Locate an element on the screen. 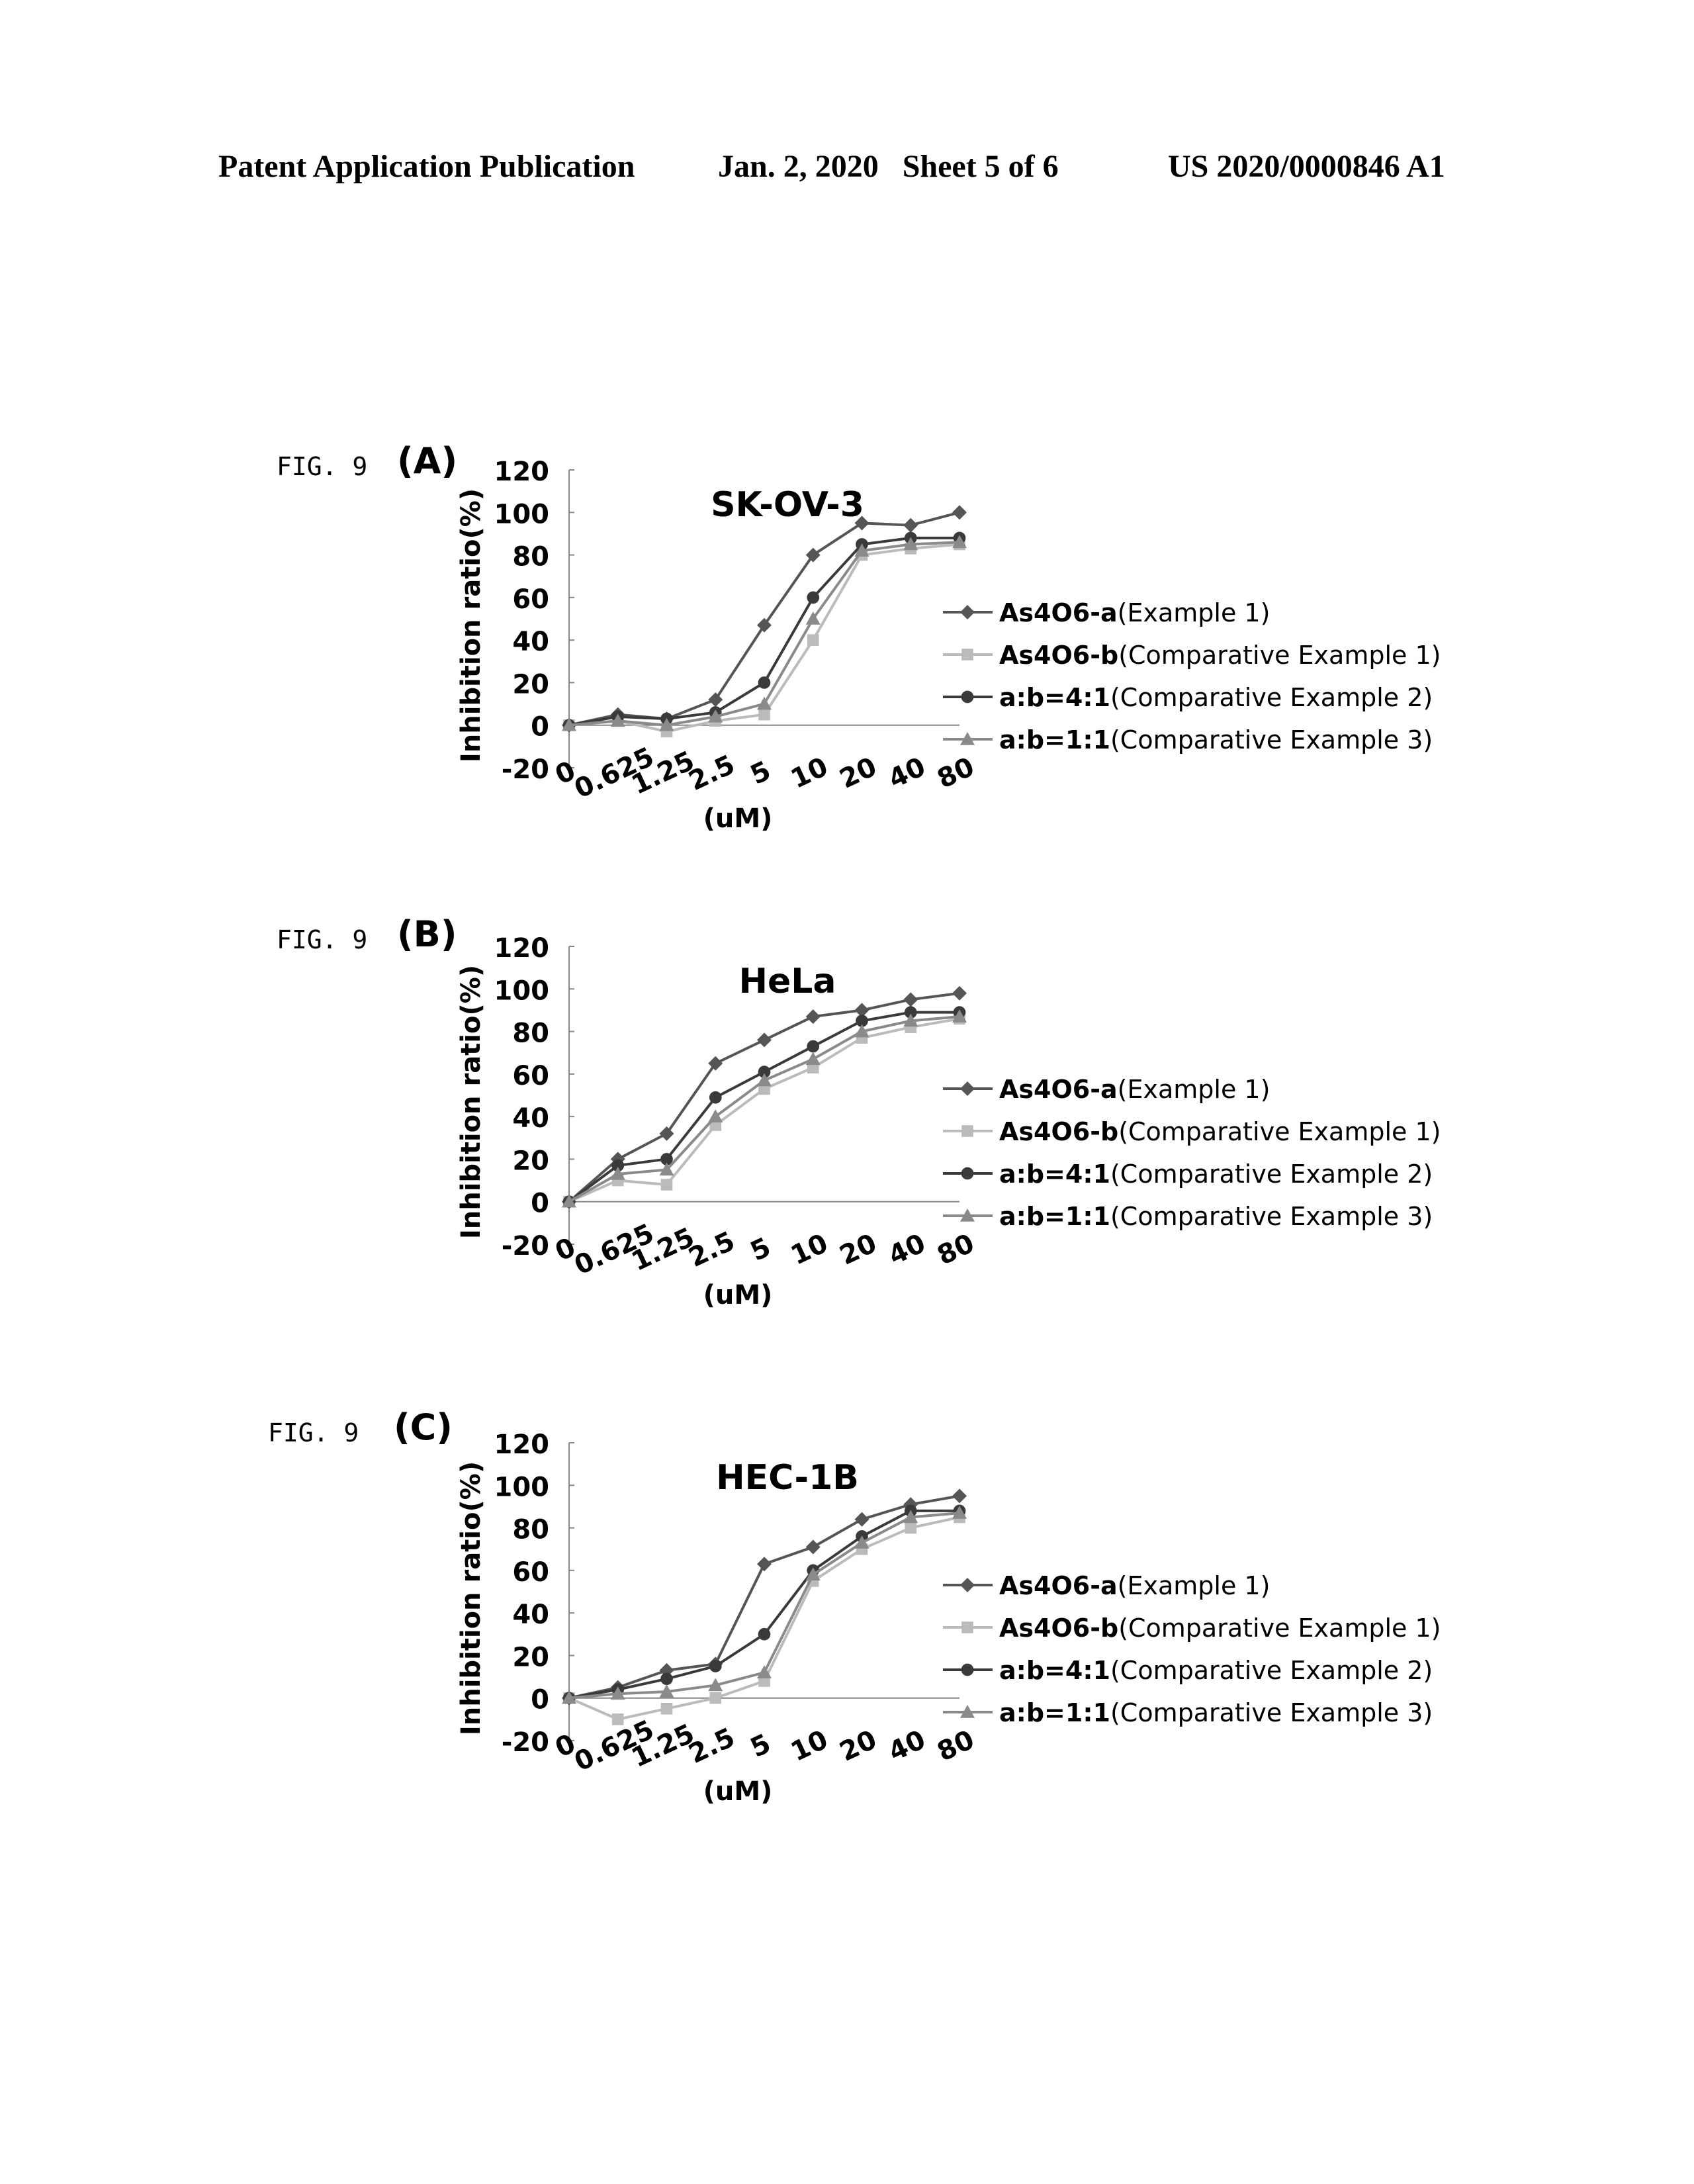 Image resolution: width=1694 pixels, height=2184 pixels. legend-series-name: a:b=1:1 is located at coordinates (1054, 739).